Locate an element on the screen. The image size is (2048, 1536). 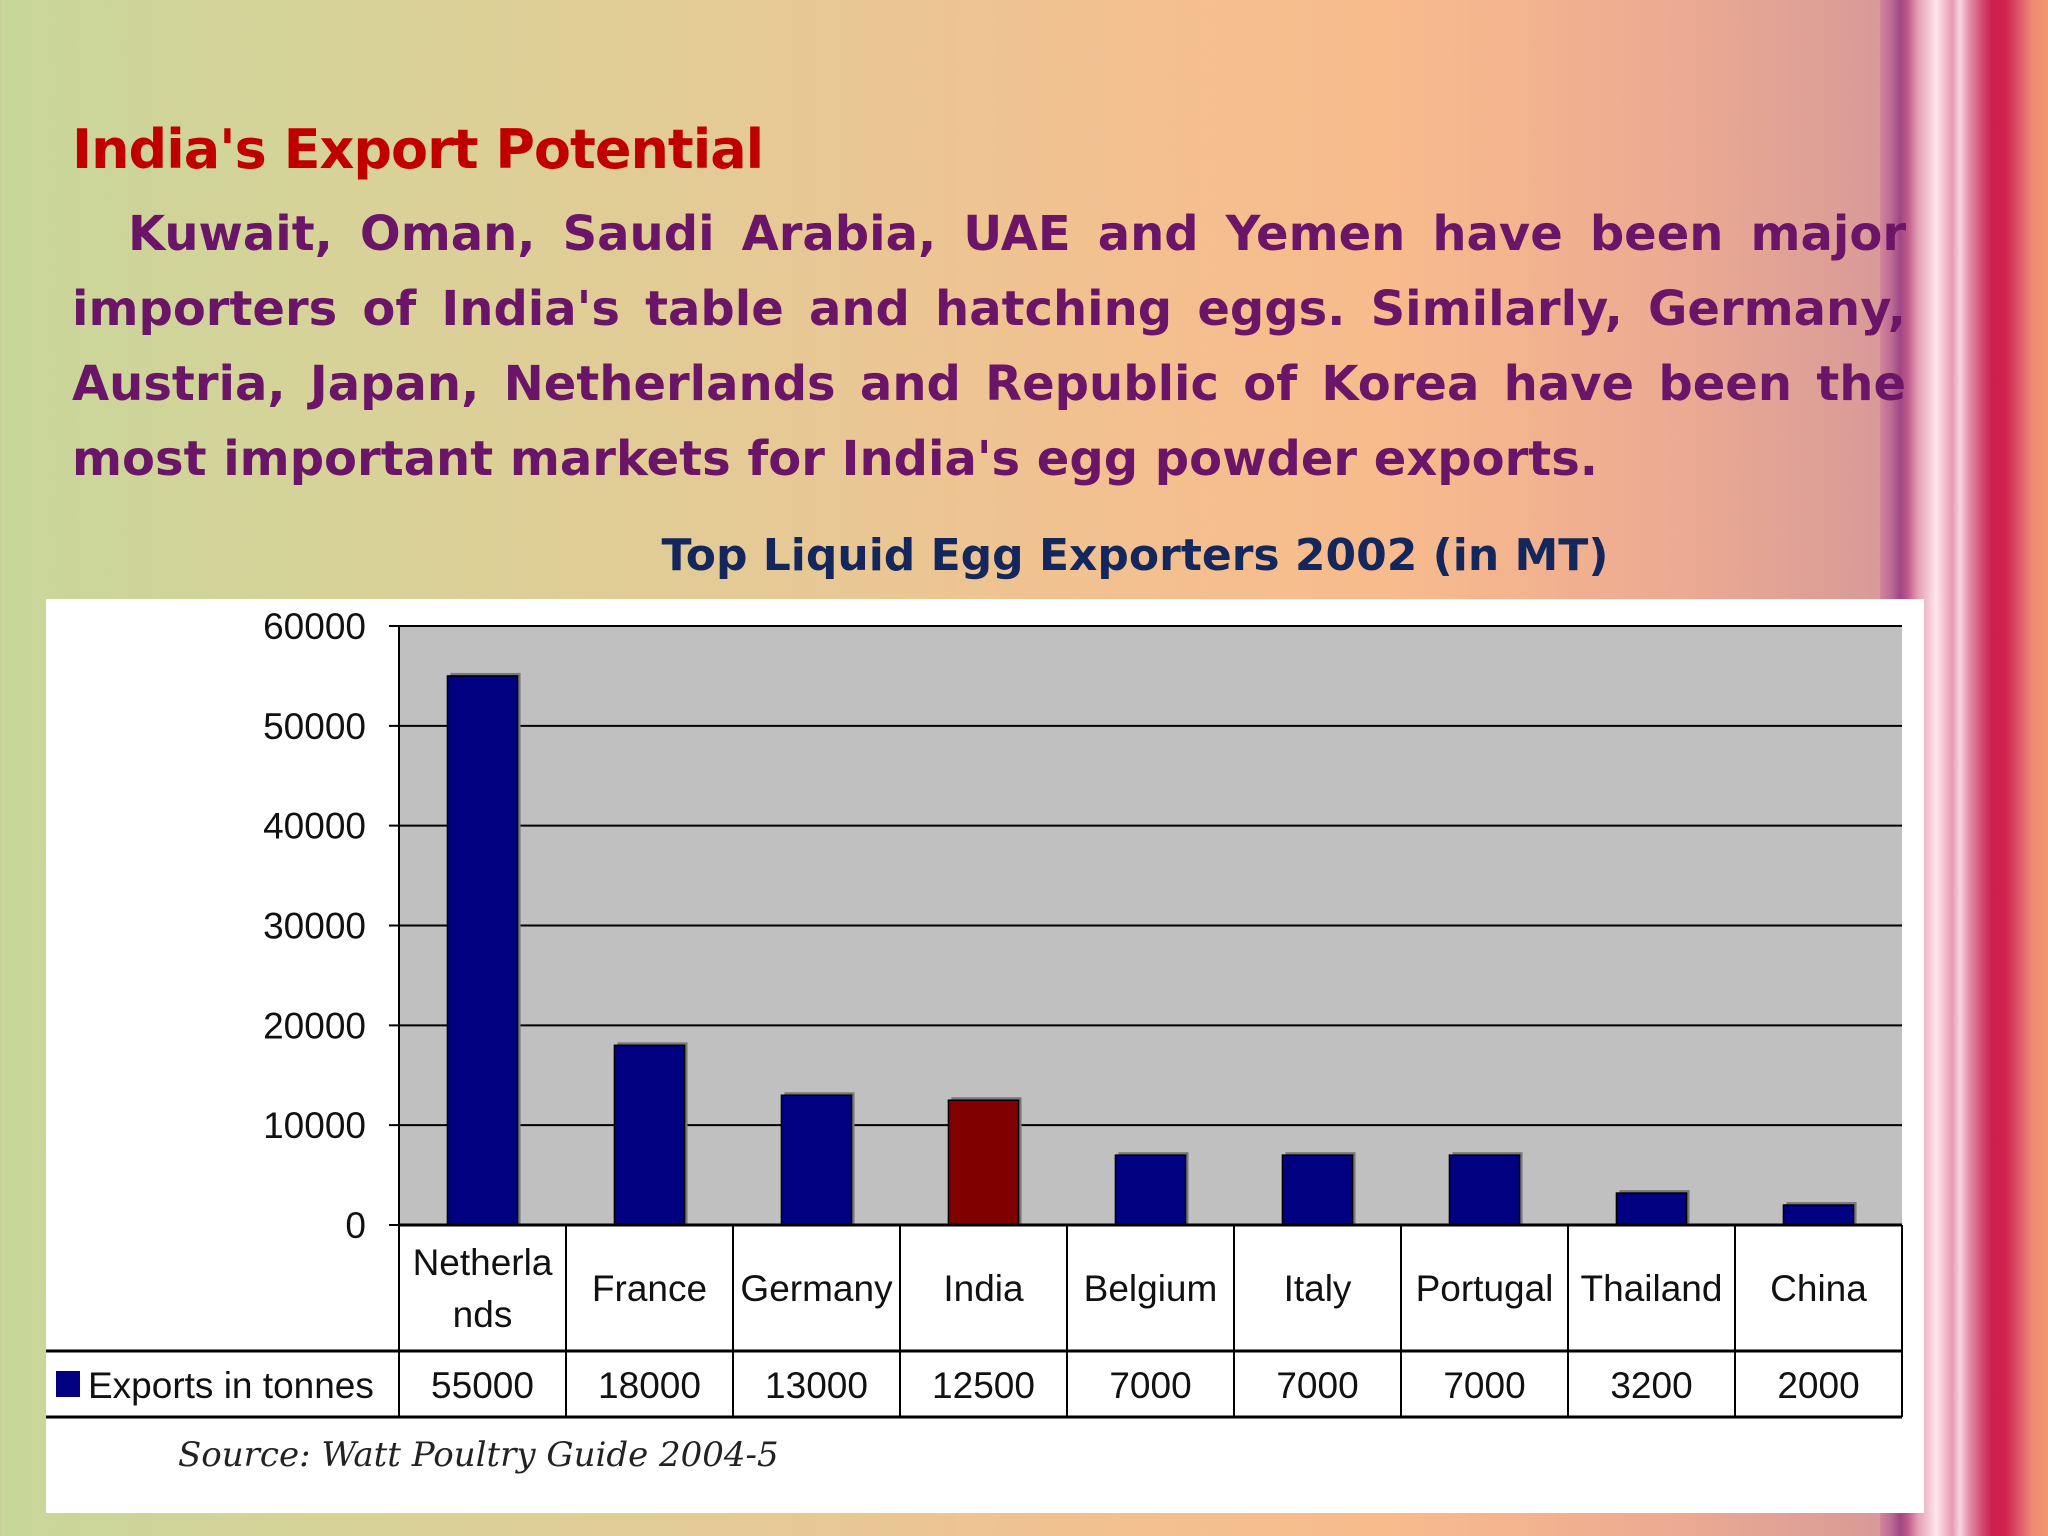
data-label: 12500 is located at coordinates (983, 1385).